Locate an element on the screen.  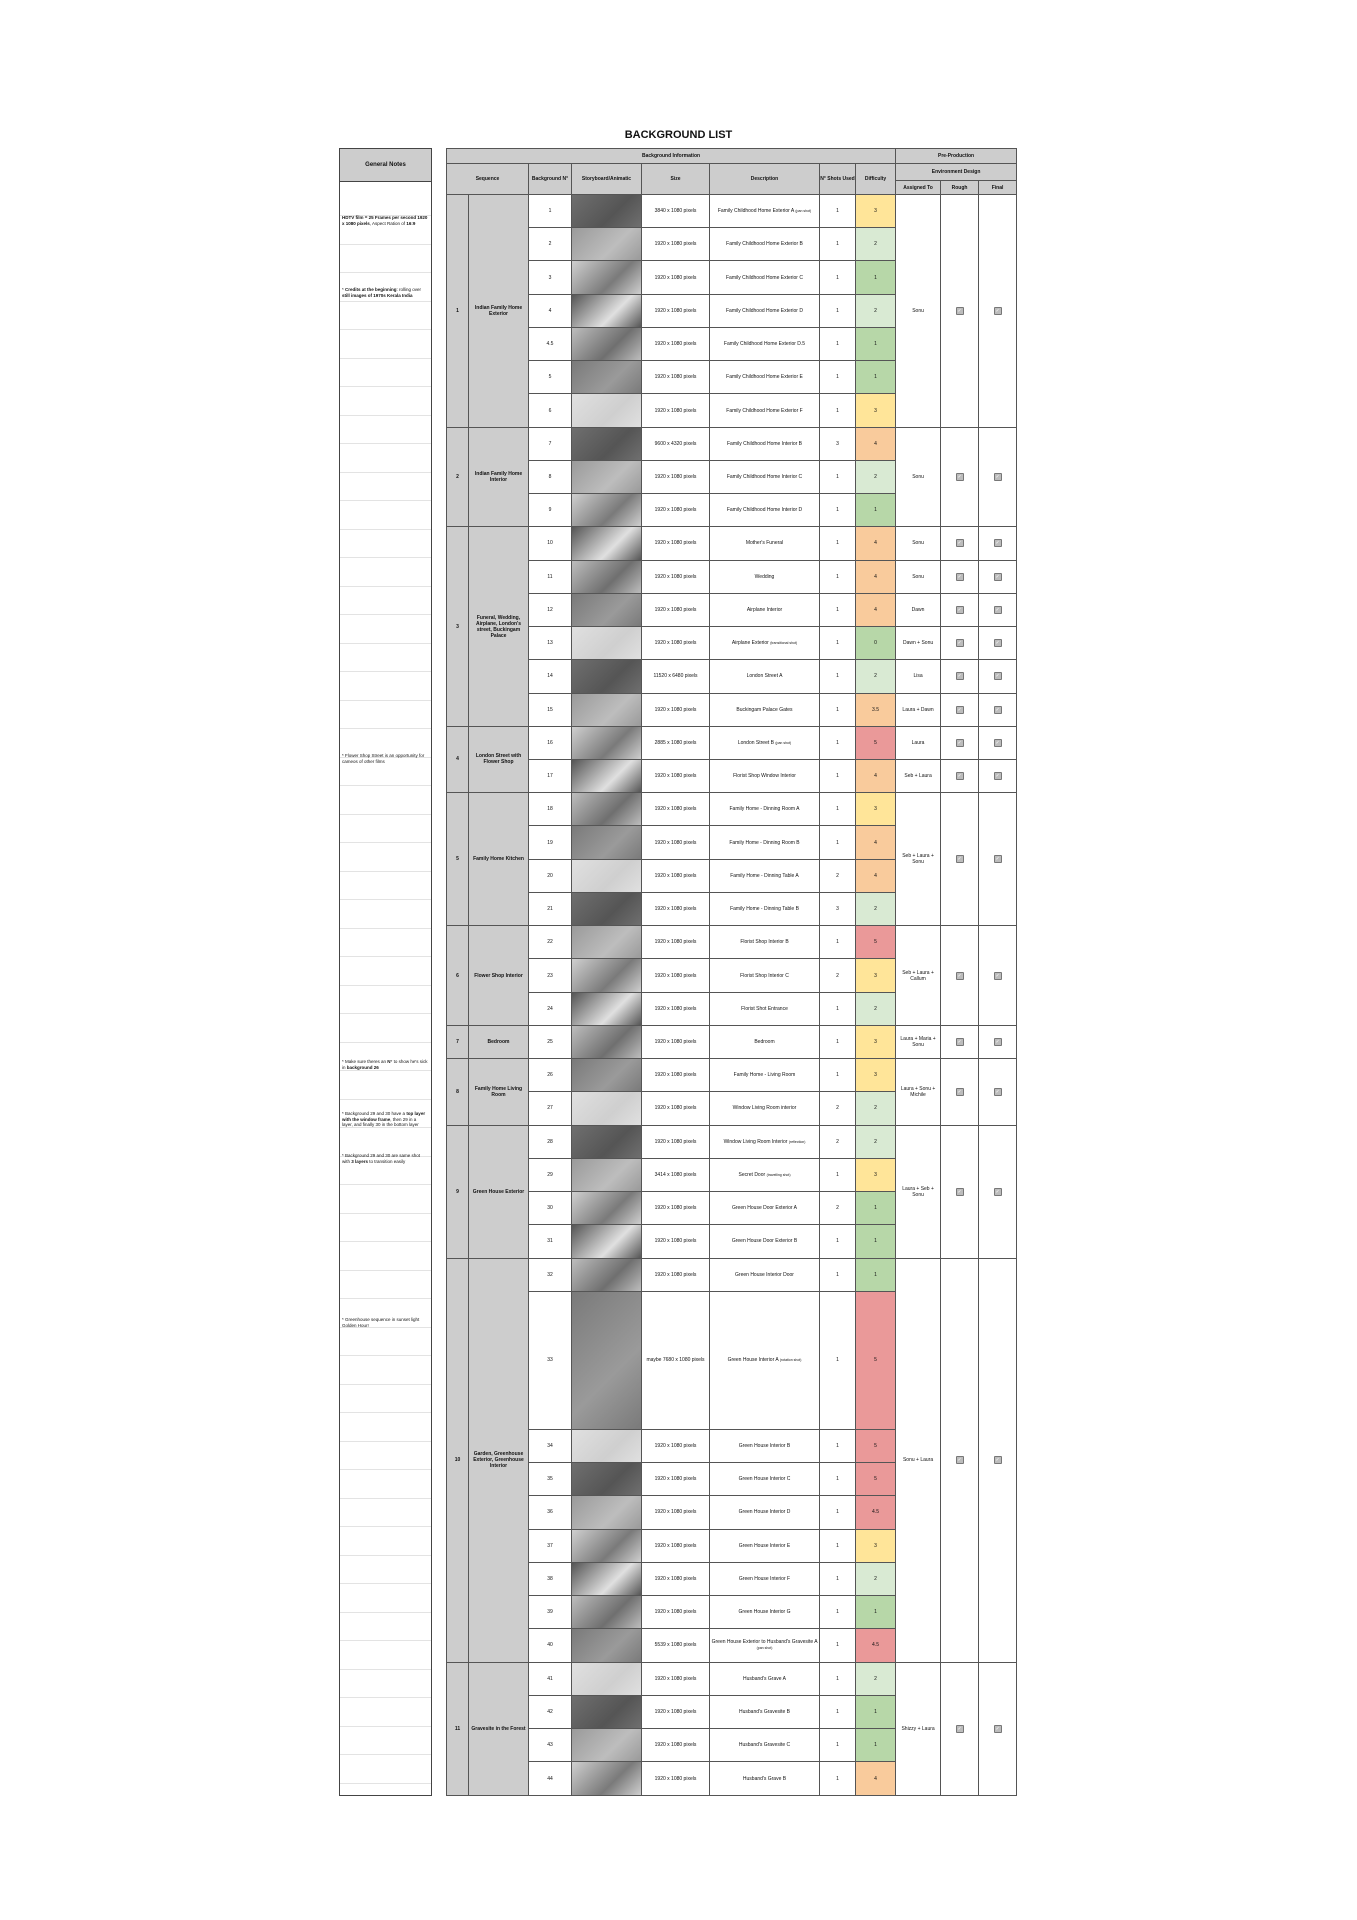
description-note: (travelling shot) is located at coordinates (778, 1174).